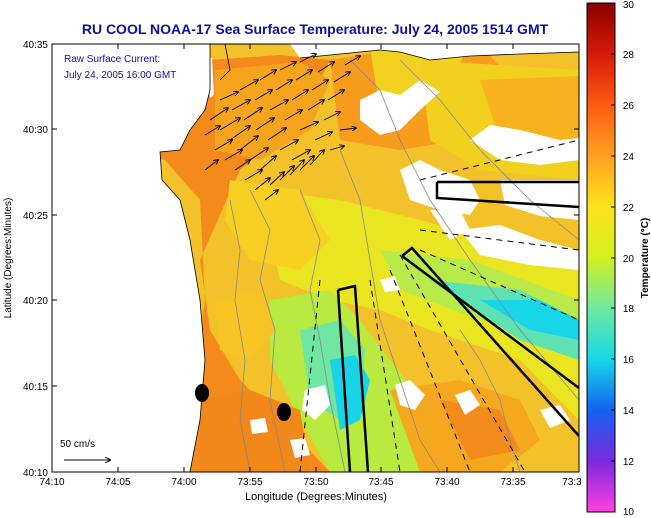  Describe the element at coordinates (572, 482) in the screenshot. I see `x-tick-label: 73:3` at that location.